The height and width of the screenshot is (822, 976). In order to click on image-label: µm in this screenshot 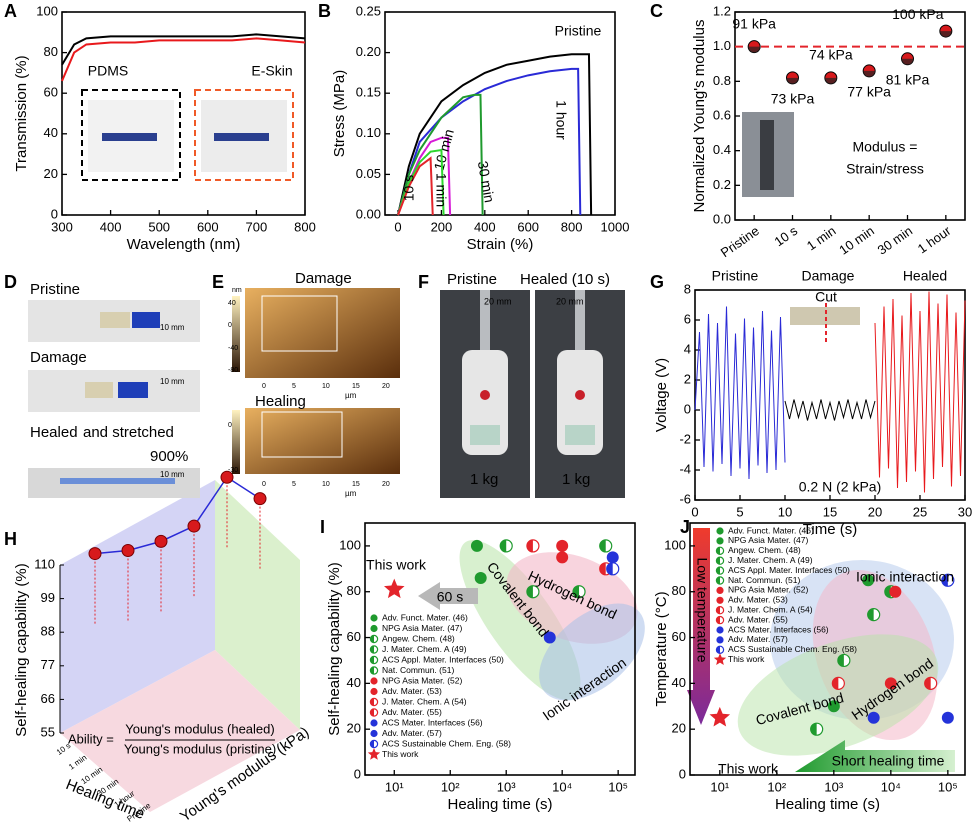, I will do `click(351, 395)`.